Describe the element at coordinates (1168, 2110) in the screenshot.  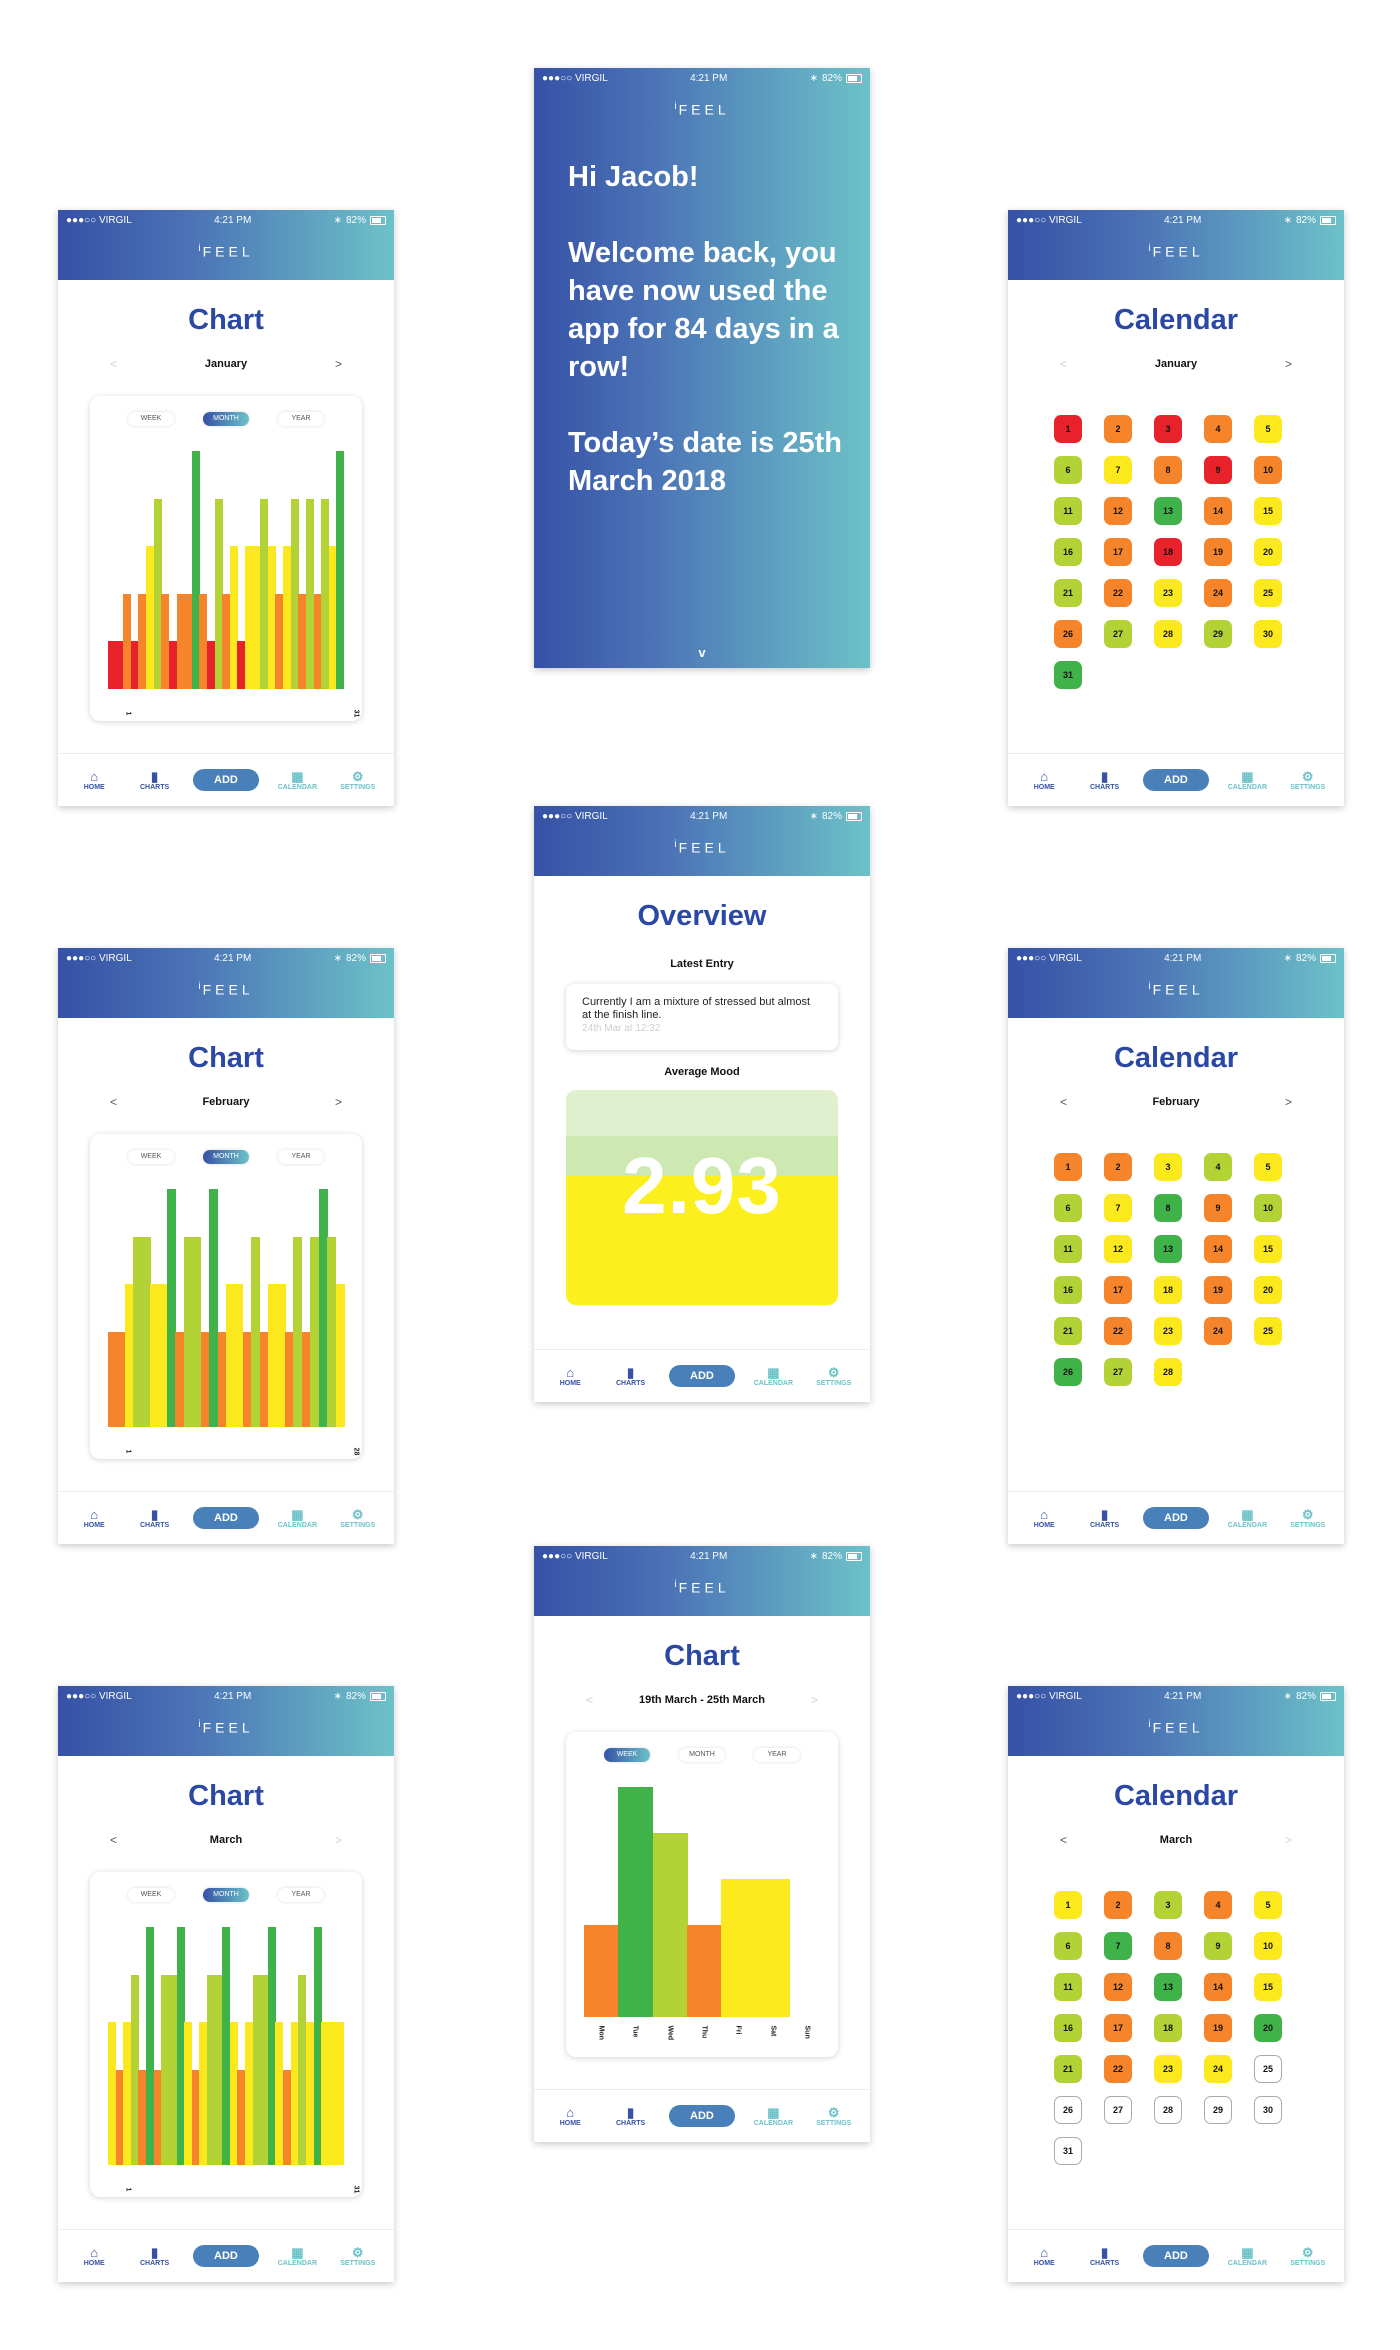
I see `calendar-day: 28` at that location.